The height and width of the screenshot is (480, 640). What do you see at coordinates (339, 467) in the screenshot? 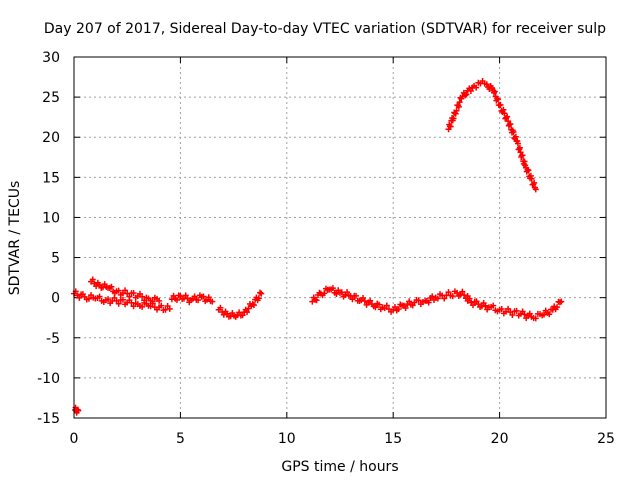
I see `x-axis-label: GPS time / hours` at bounding box center [339, 467].